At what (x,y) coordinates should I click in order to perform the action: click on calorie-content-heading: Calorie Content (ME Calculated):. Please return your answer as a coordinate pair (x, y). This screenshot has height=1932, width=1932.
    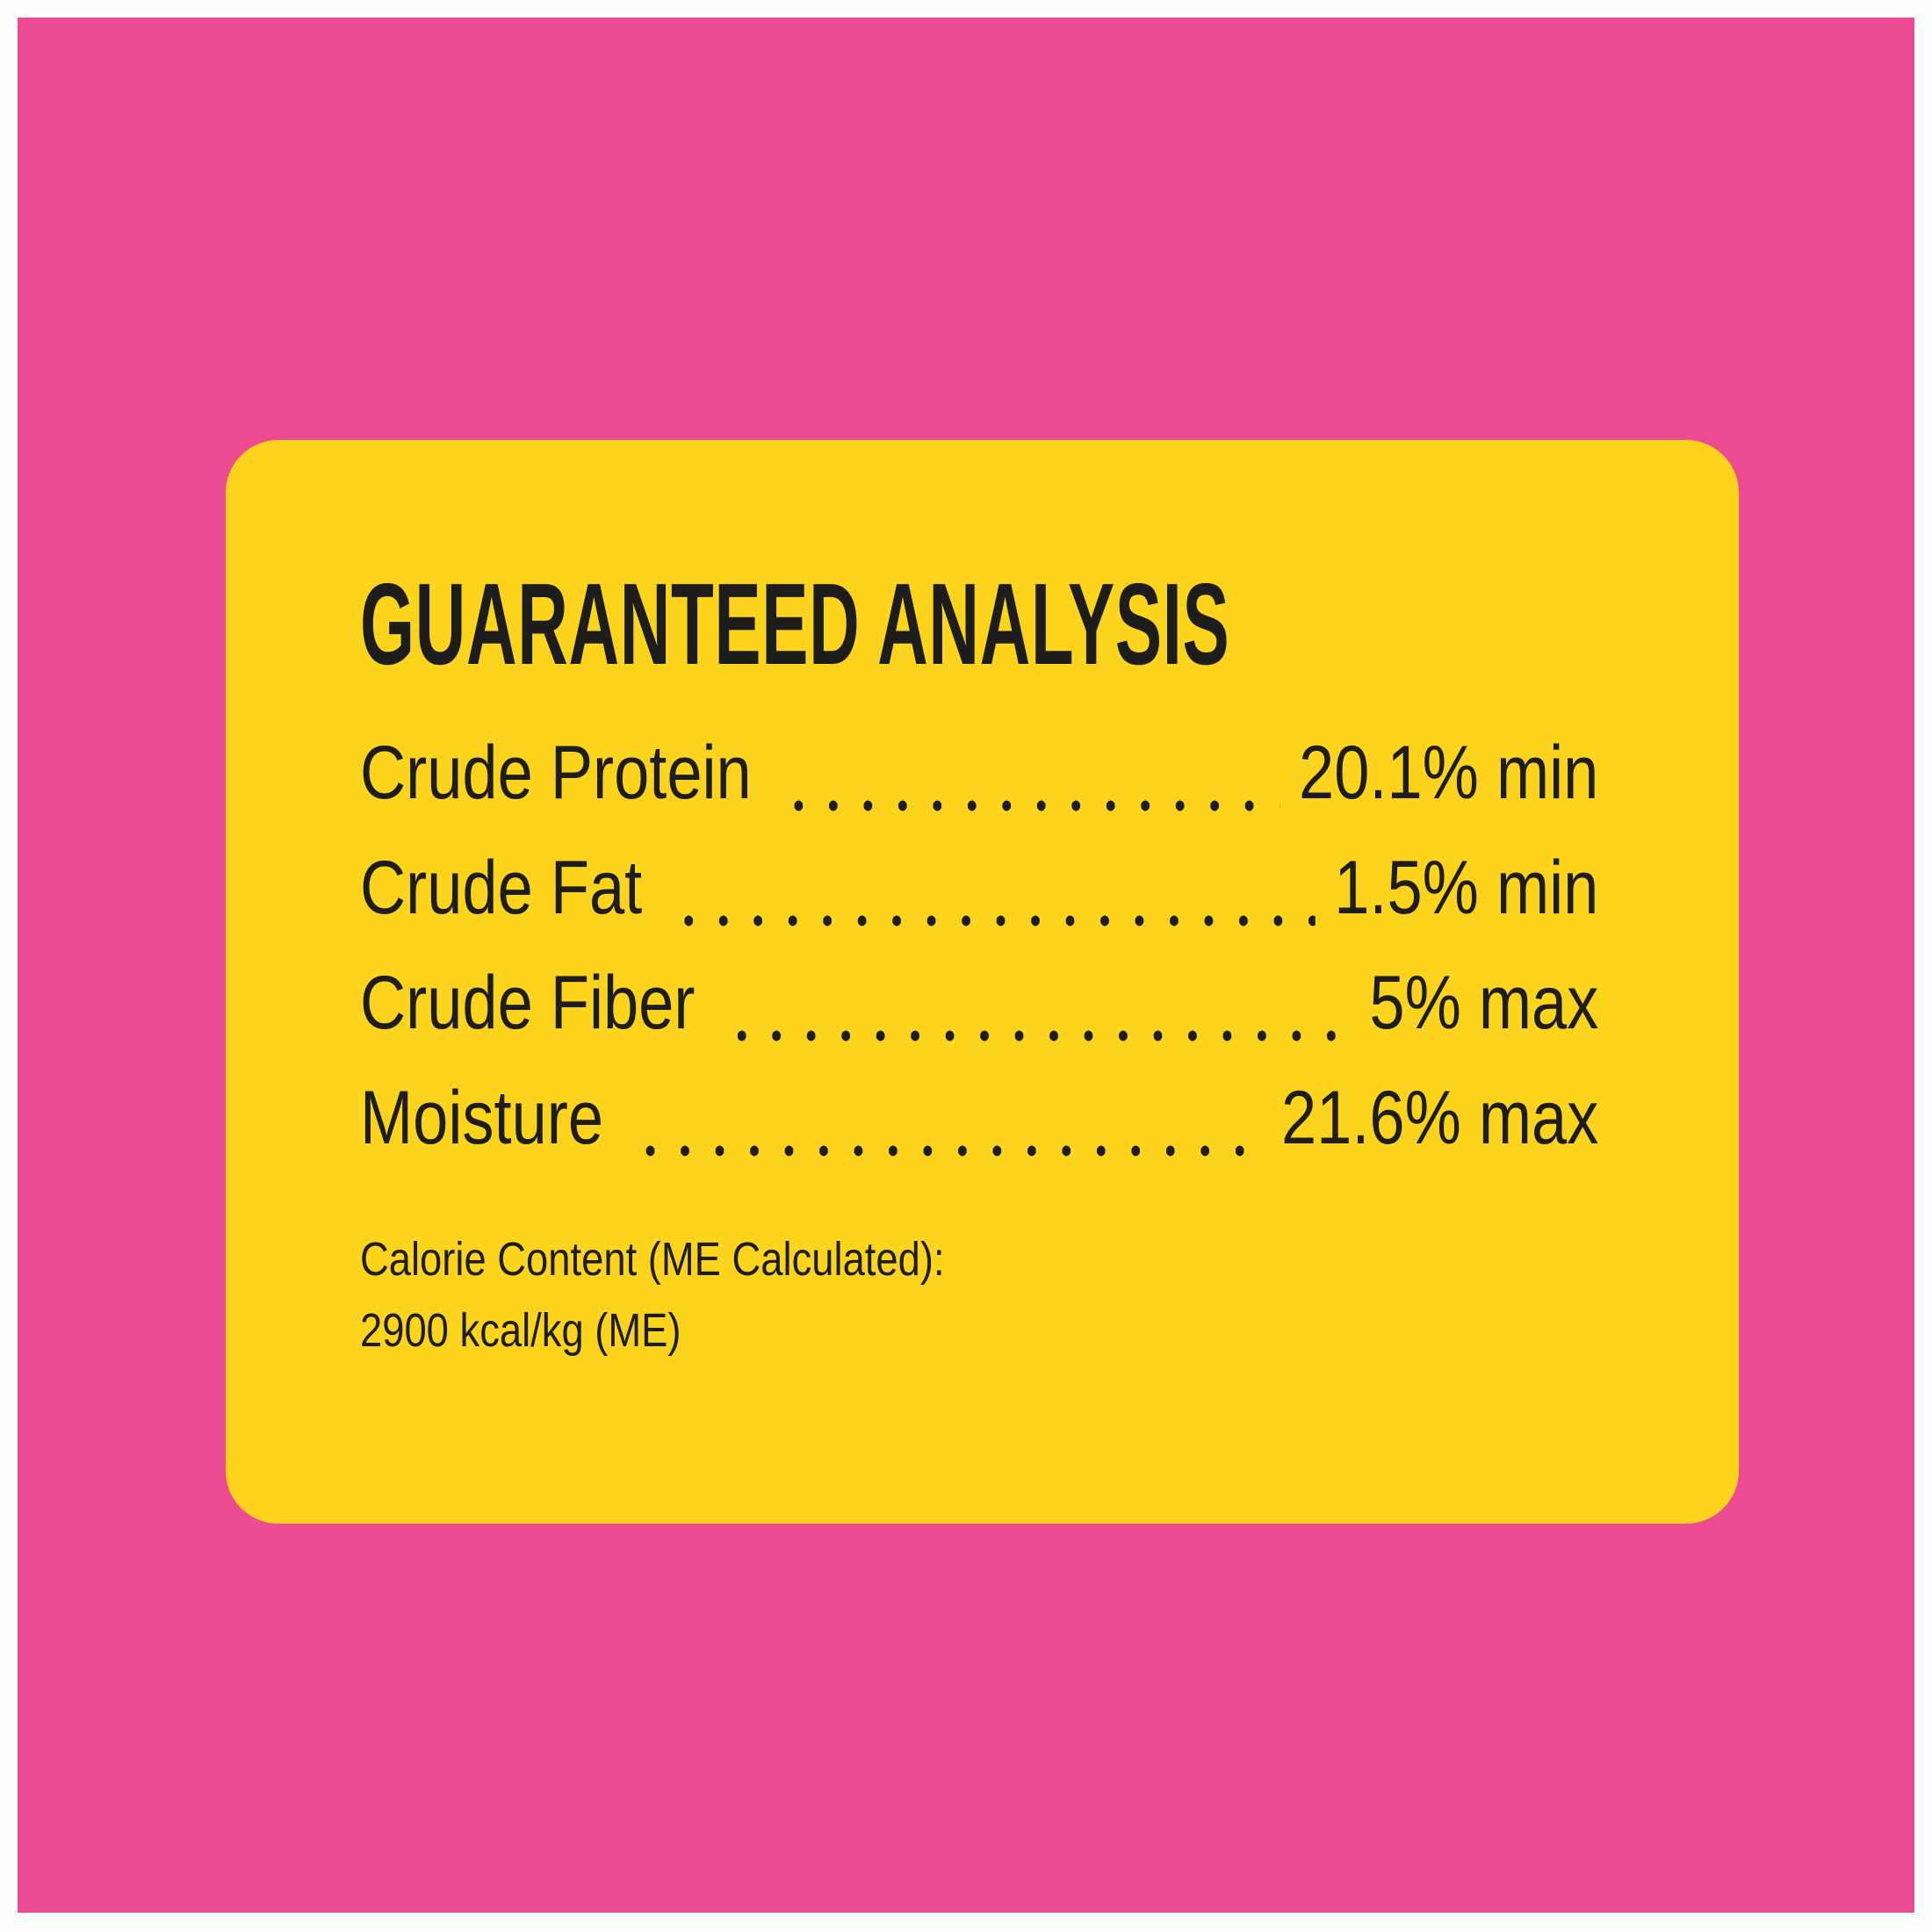
    Looking at the image, I should click on (652, 1259).